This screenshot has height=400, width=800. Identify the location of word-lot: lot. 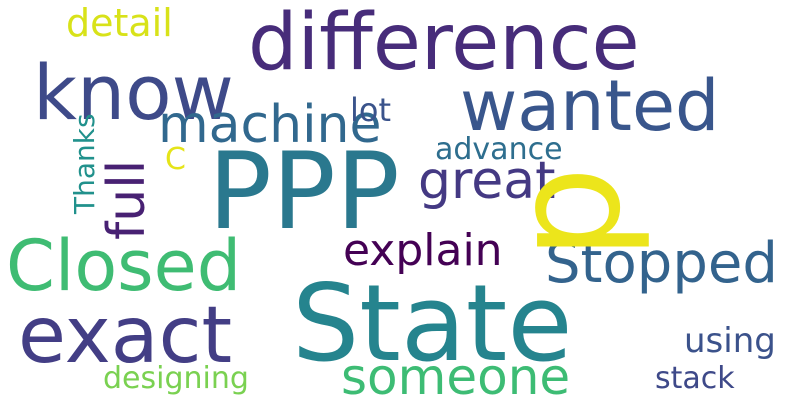
(370, 110).